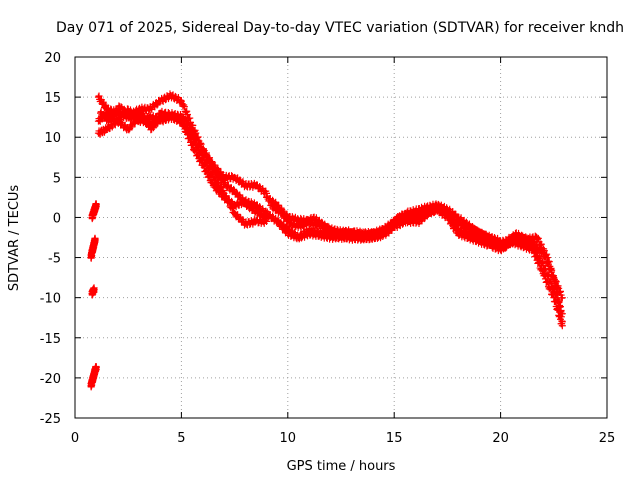  What do you see at coordinates (50, 419) in the screenshot?
I see `y-tick-label: -25` at bounding box center [50, 419].